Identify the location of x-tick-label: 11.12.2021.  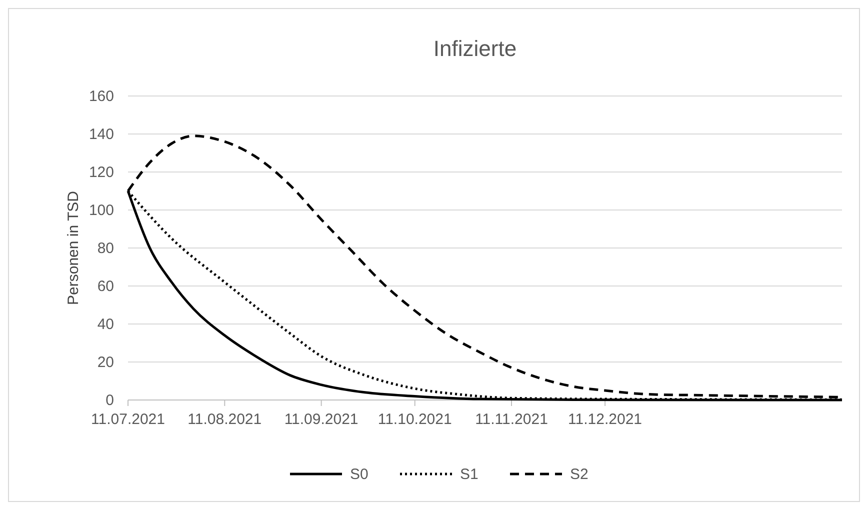
(605, 419).